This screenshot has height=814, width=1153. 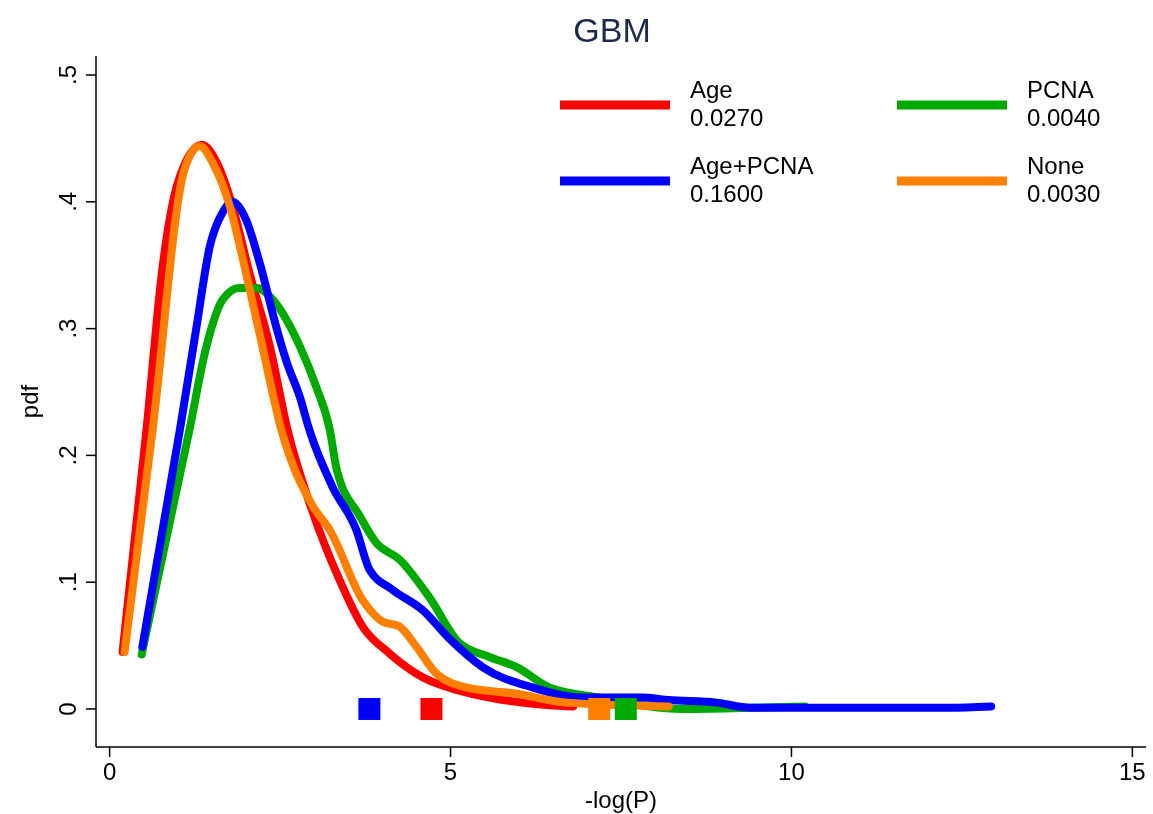 I want to click on y-tick-label: .1, so click(x=67, y=582).